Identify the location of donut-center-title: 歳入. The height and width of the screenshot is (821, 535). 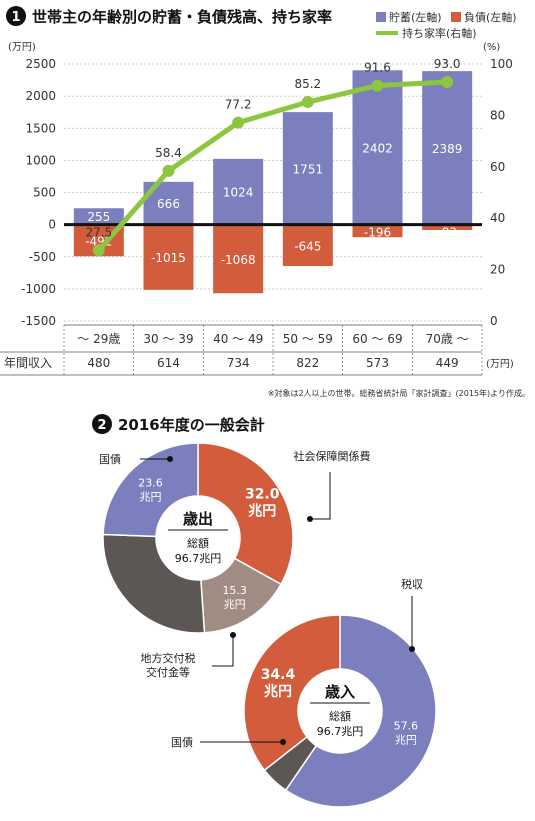
(340, 692).